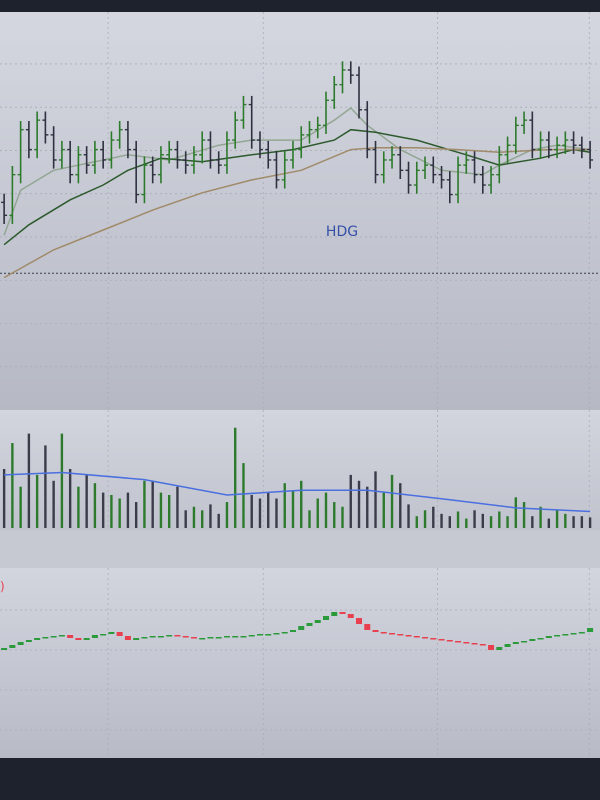  What do you see at coordinates (300, 779) in the screenshot?
I see `bottom-bar` at bounding box center [300, 779].